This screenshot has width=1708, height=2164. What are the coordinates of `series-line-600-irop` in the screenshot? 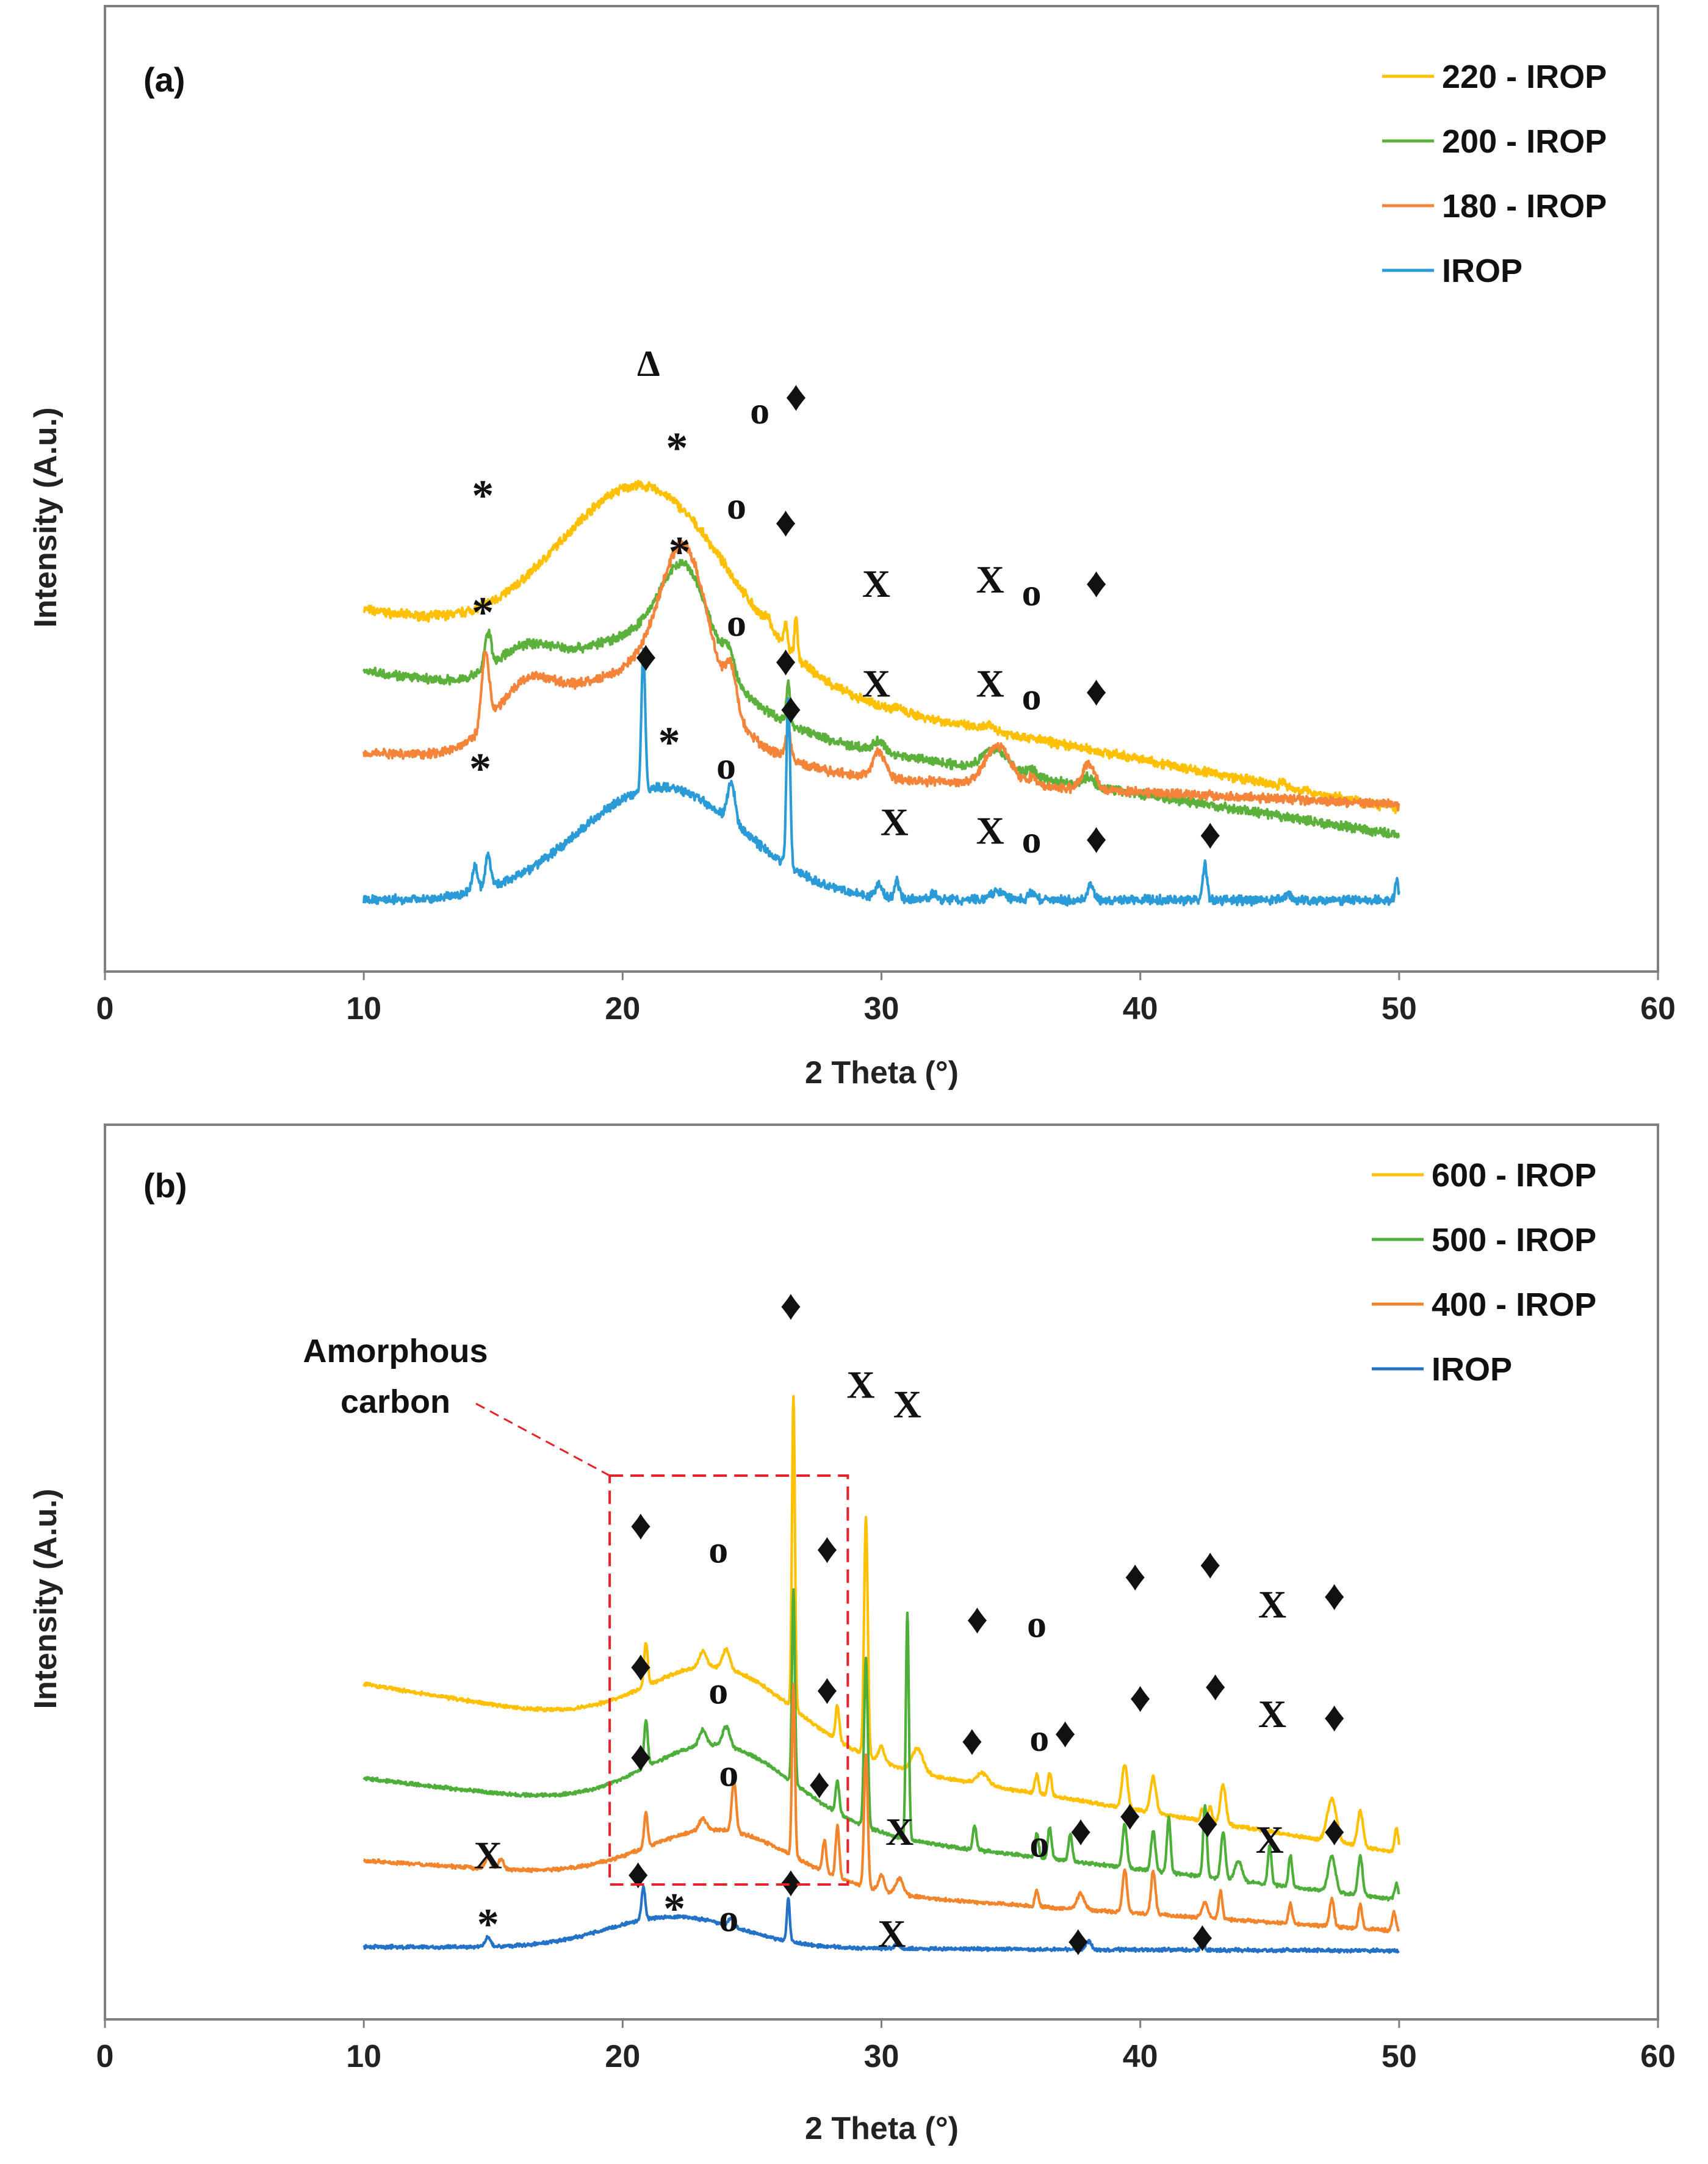 It's located at (881, 1624).